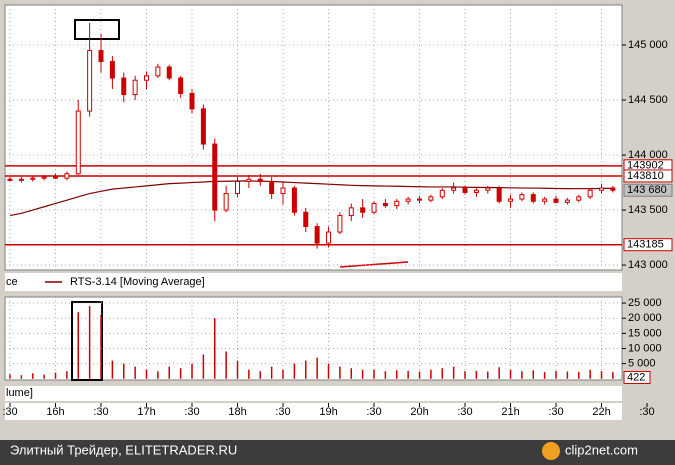  I want to click on footer, so click(337, 452).